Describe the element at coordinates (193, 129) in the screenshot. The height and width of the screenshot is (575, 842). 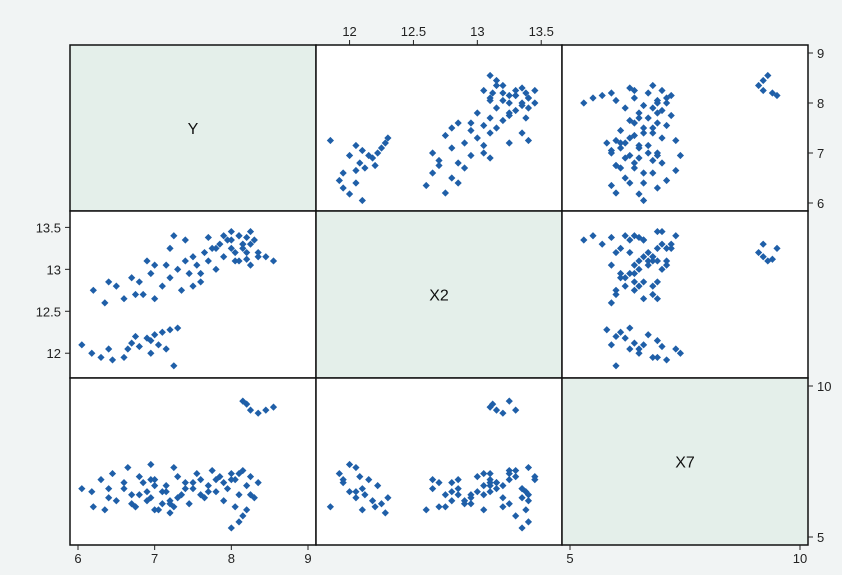
I see `diagonal-label-y: Y` at that location.